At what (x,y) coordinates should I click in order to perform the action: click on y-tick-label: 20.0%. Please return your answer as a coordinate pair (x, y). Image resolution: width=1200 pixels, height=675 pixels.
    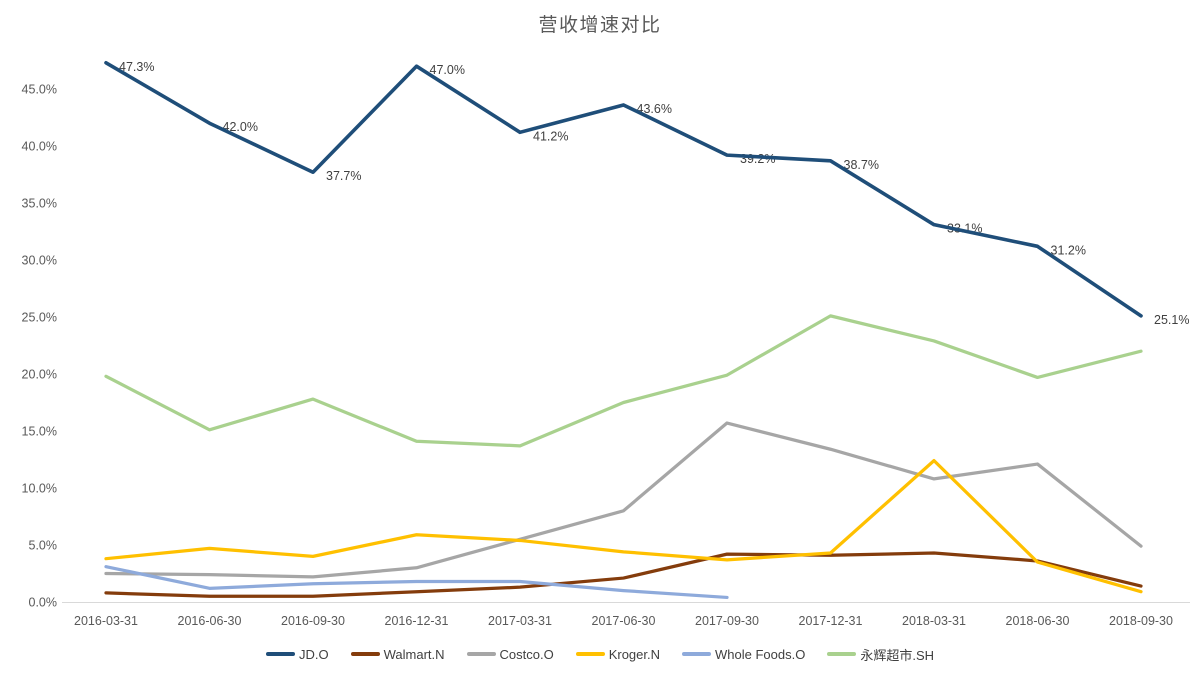
    Looking at the image, I should click on (39, 375).